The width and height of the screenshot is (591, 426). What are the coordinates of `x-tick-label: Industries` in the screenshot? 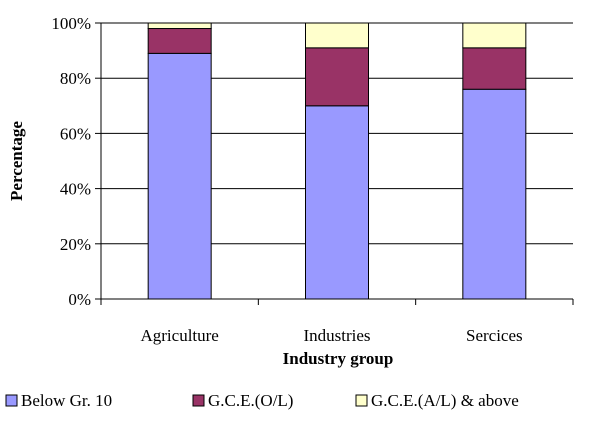 It's located at (336, 335).